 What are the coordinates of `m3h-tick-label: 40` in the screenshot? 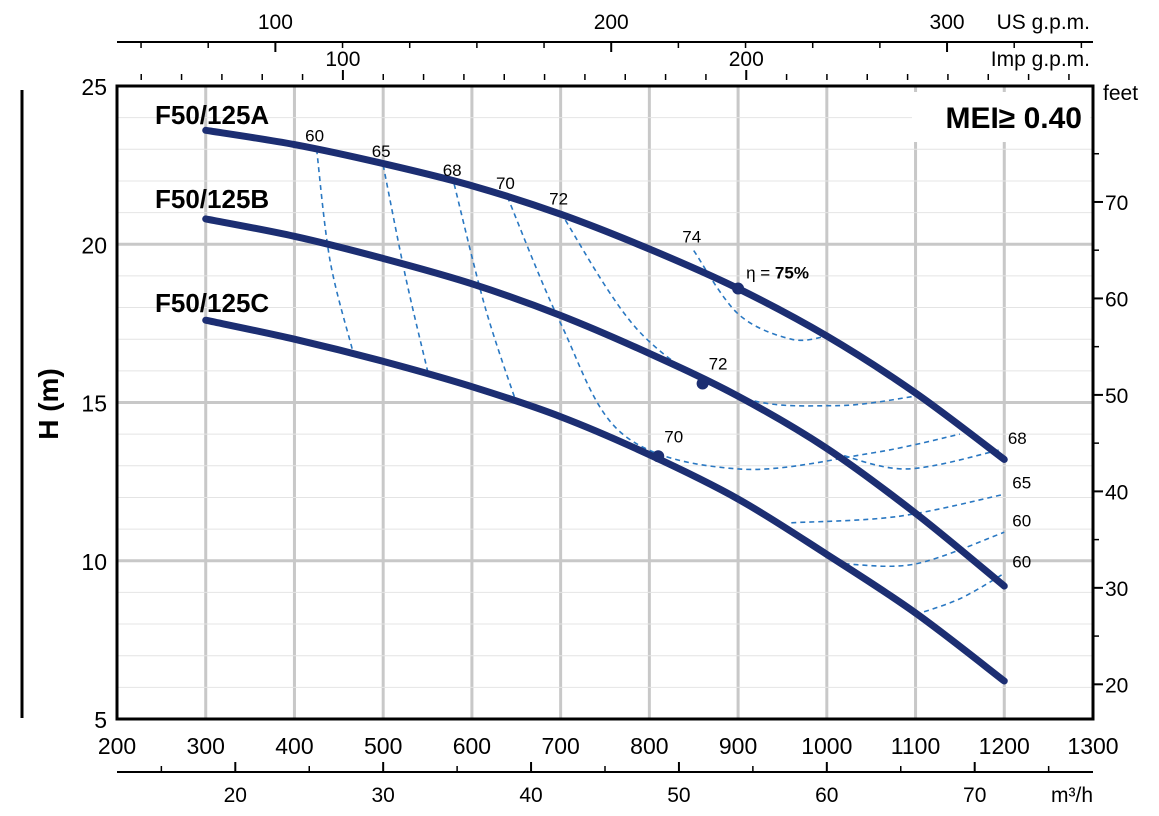 It's located at (530, 795).